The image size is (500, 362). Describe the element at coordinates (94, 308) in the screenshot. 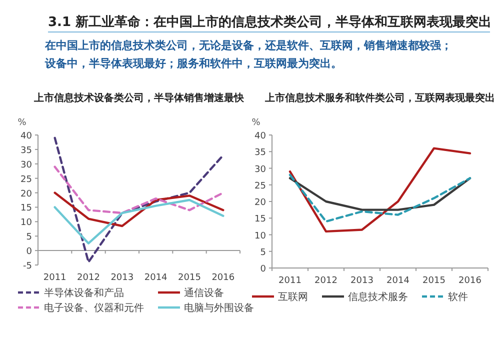

I see `legend-label: 电子设备、仪器和元件` at that location.